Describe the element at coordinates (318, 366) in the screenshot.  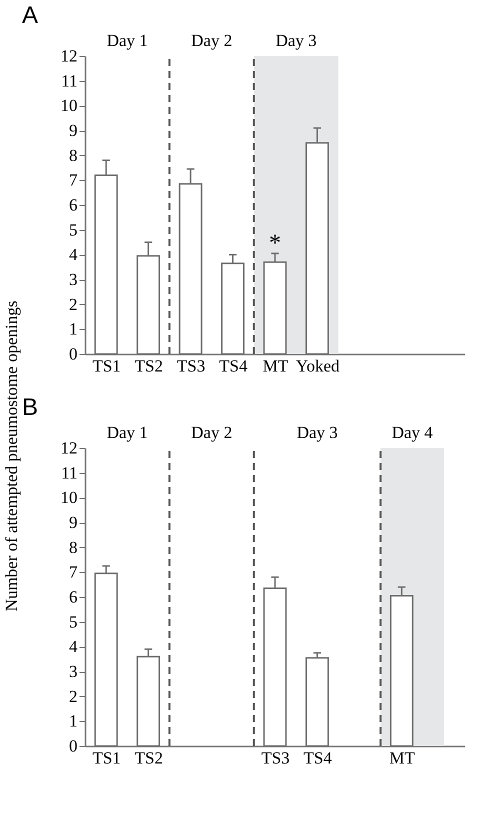
I see `x-tick-label: Yoked` at that location.